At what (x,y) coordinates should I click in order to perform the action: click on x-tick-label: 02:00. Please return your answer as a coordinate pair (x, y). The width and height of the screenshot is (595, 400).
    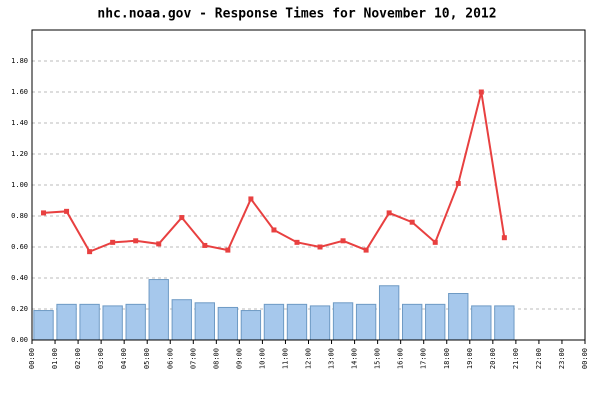
    Looking at the image, I should click on (78, 358).